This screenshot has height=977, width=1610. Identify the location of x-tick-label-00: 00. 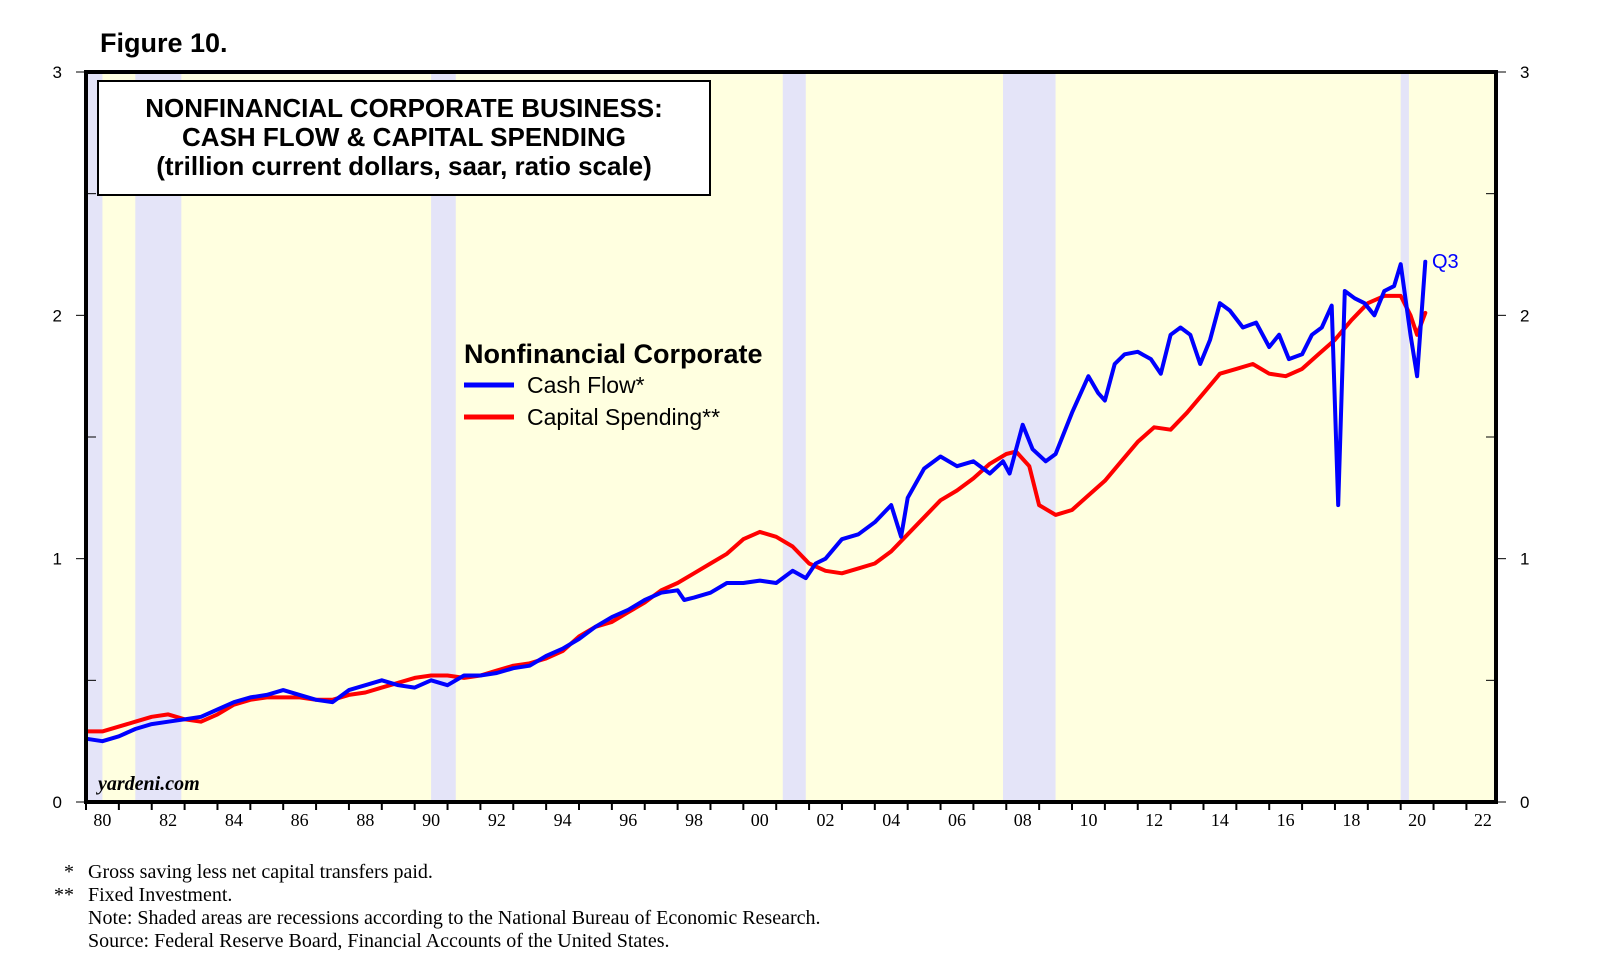
(760, 820).